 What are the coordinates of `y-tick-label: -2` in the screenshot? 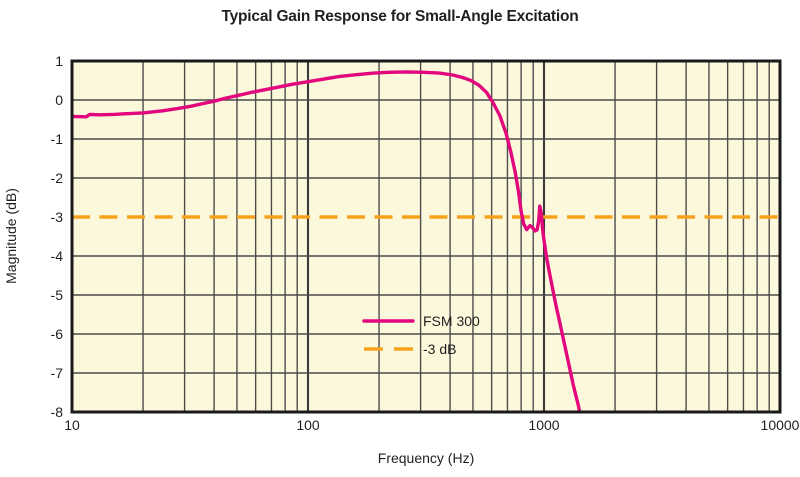 It's located at (57, 178).